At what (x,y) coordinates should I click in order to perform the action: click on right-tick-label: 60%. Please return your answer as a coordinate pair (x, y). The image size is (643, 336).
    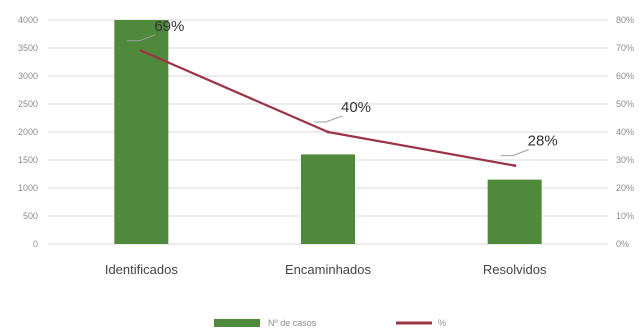
    Looking at the image, I should click on (625, 76).